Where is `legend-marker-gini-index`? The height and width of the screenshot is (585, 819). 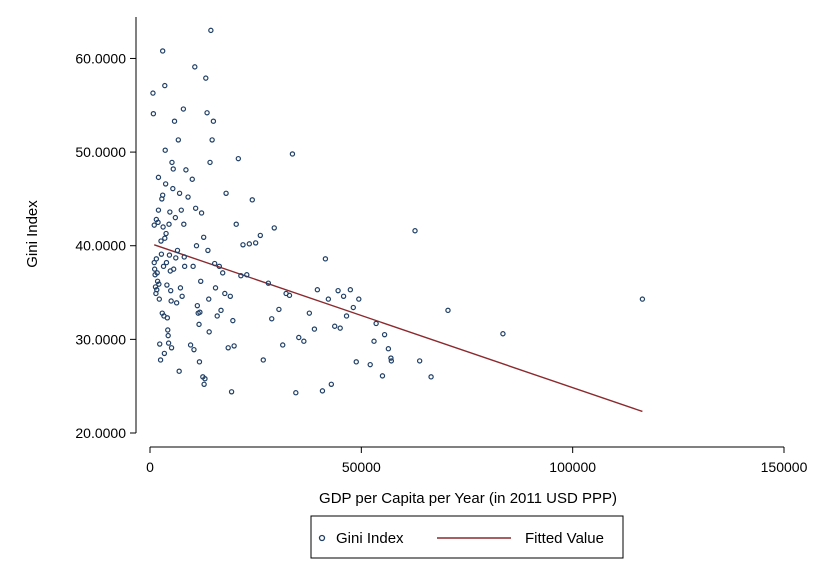
legend-marker-gini-index is located at coordinates (322, 538).